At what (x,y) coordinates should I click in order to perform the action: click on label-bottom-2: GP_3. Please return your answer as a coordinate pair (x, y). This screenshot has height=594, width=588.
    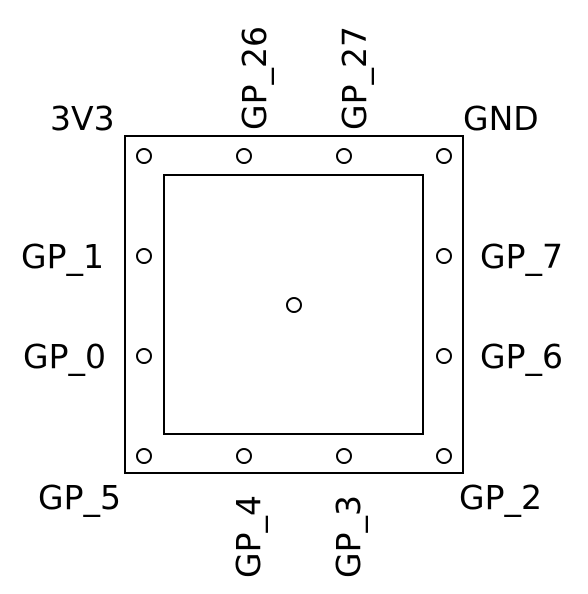
    Looking at the image, I should click on (348, 536).